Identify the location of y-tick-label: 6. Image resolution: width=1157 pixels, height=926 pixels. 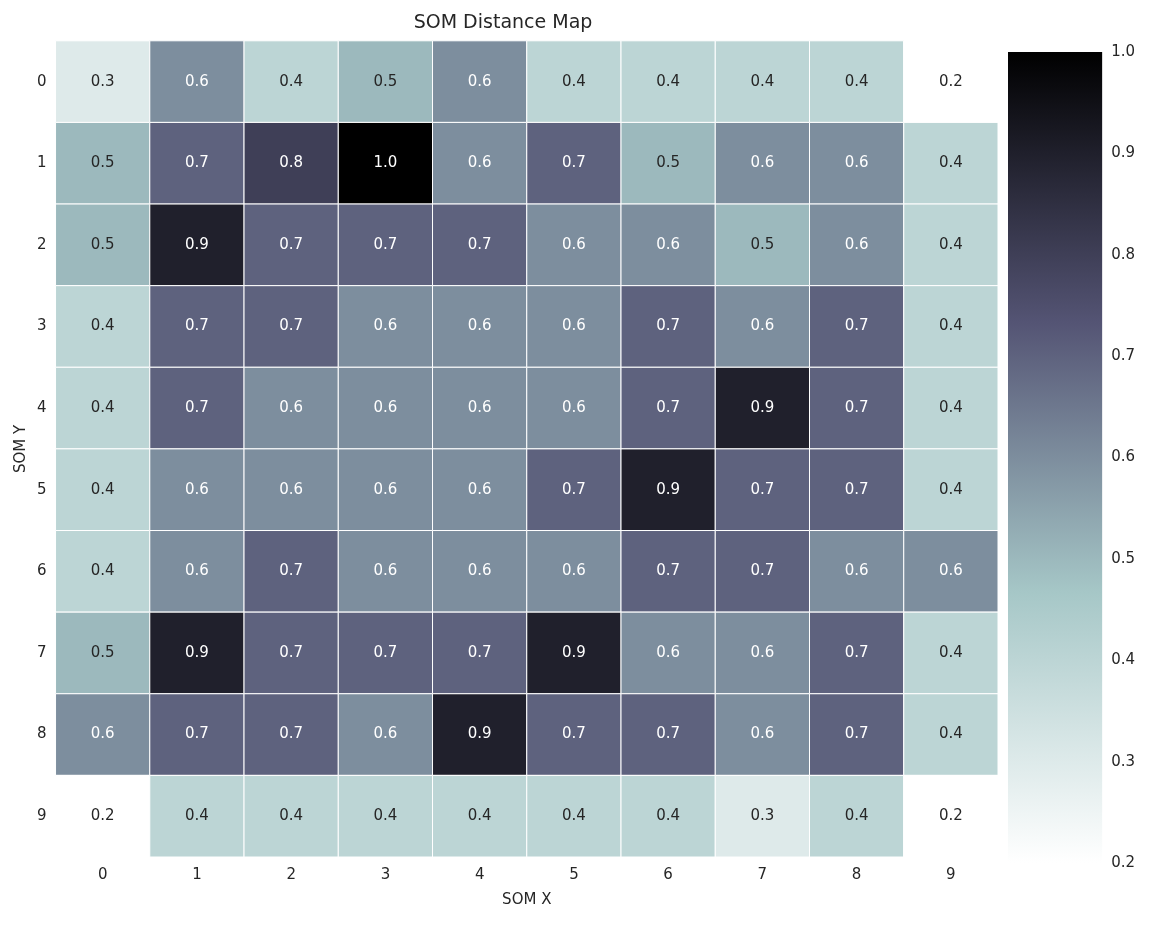
(42, 570).